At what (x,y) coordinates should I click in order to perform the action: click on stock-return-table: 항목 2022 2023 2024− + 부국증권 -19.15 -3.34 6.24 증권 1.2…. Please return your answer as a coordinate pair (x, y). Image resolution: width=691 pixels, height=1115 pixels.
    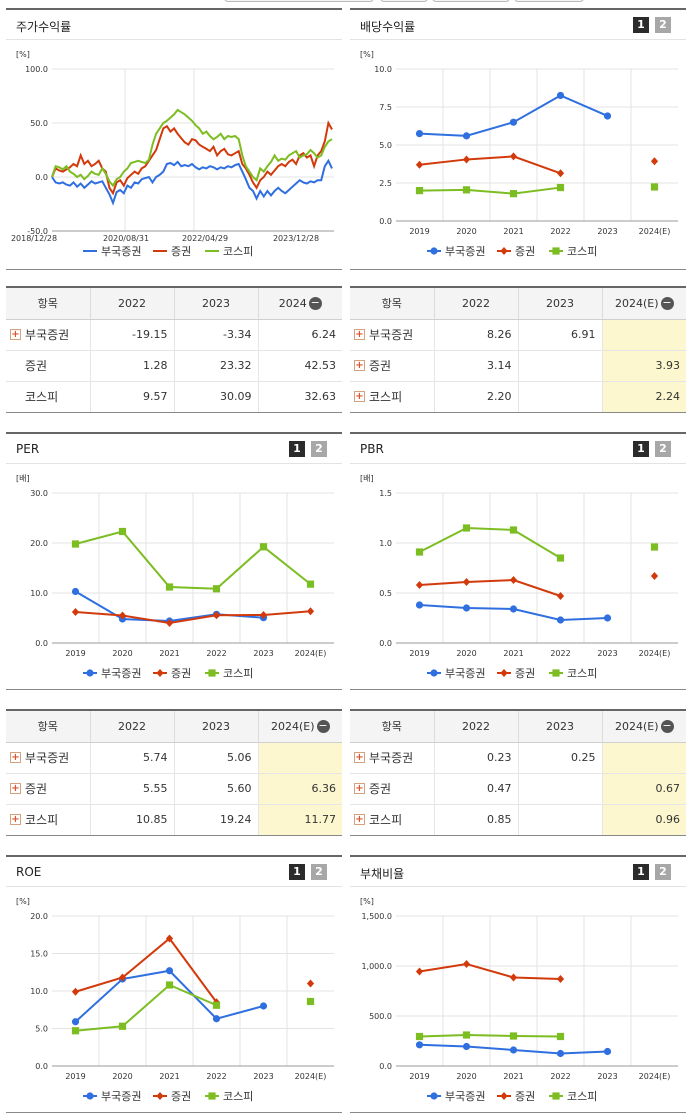
    Looking at the image, I should click on (174, 349).